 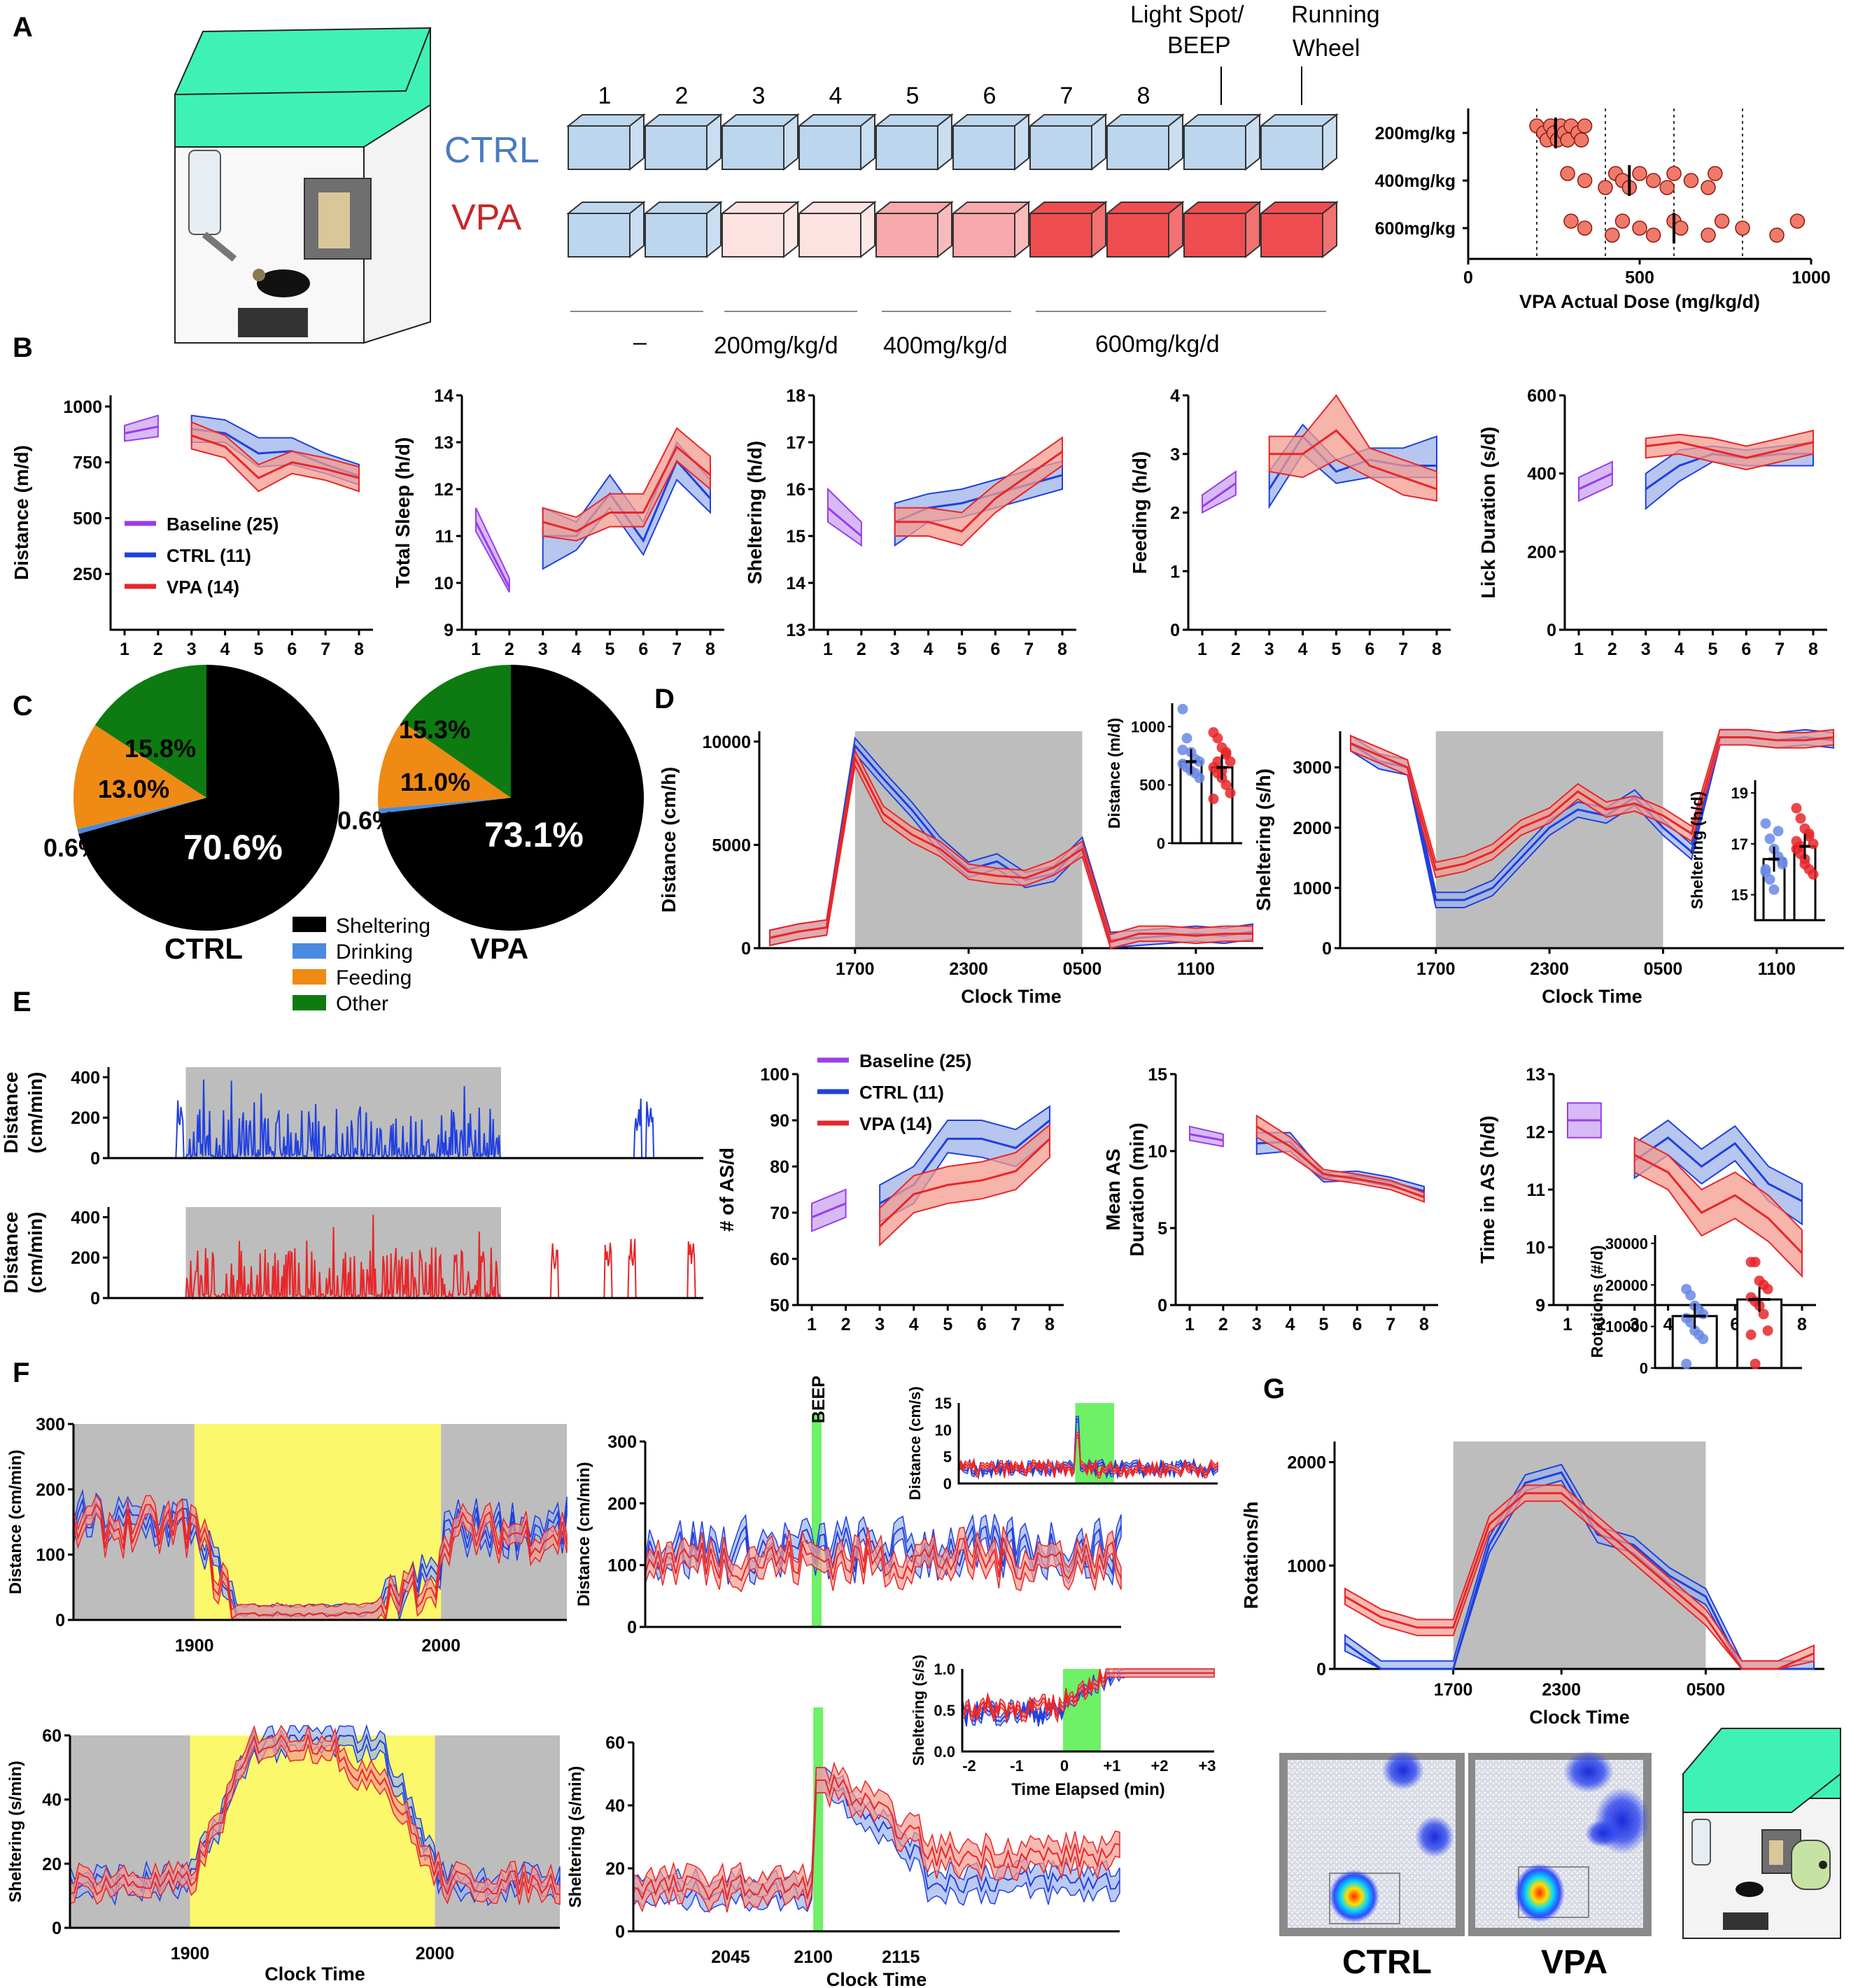 I want to click on y-tick-label: 13, so click(x=1535, y=1075).